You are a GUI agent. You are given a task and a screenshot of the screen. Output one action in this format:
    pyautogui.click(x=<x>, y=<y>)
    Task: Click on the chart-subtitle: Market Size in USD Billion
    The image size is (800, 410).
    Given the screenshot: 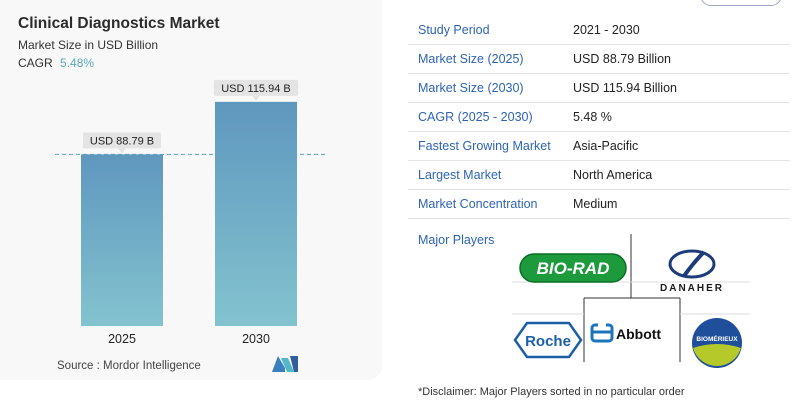 What is the action you would take?
    pyautogui.click(x=88, y=45)
    